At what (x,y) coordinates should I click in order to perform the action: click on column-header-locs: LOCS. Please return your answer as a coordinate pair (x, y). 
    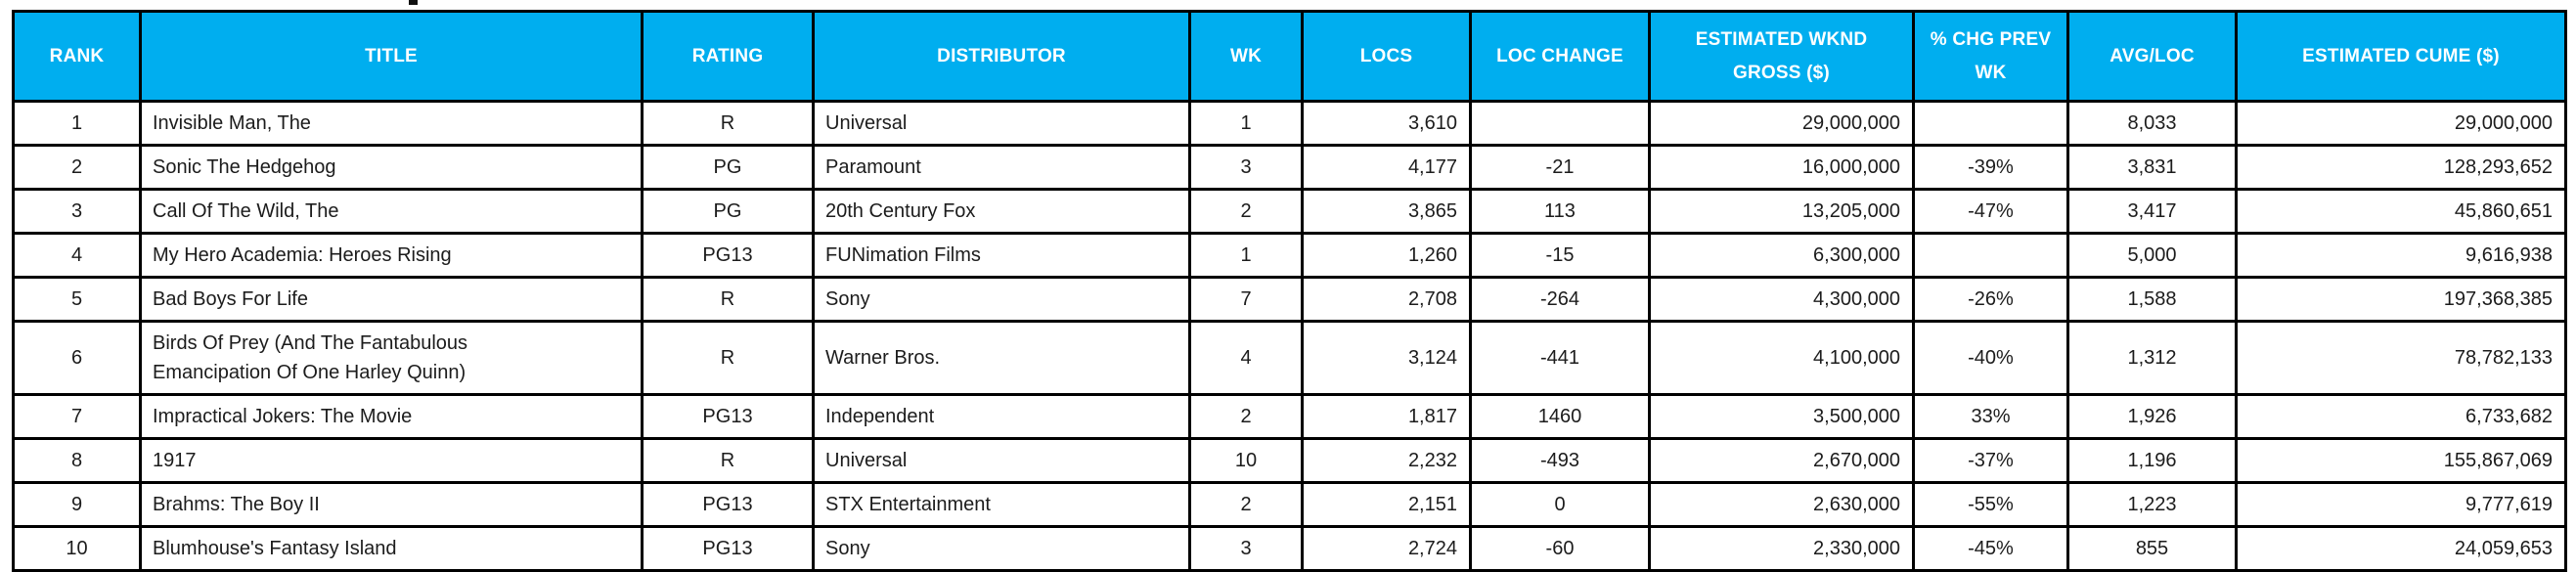
    Looking at the image, I should click on (1386, 56).